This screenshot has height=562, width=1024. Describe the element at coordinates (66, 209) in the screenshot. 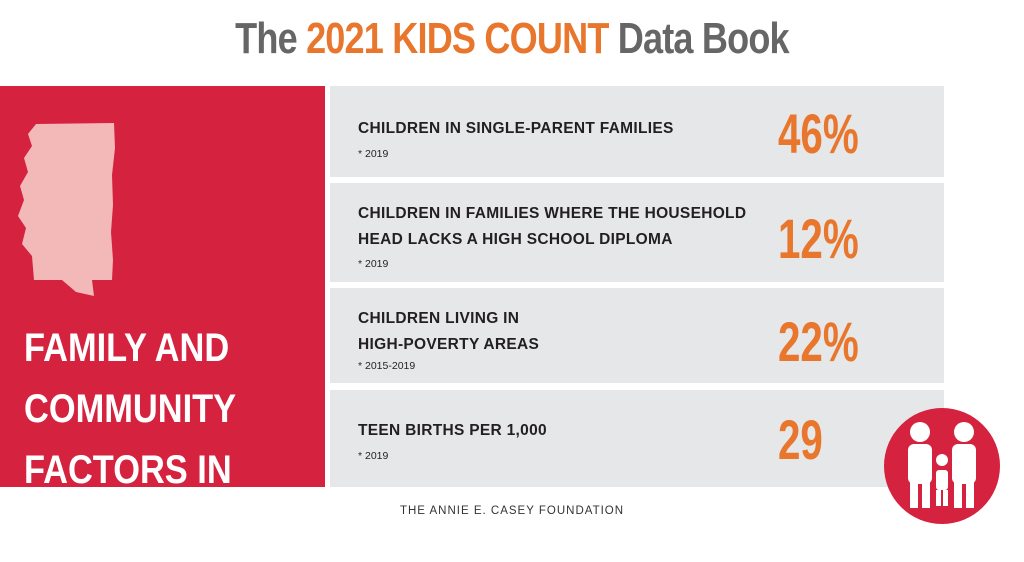

I see `mississippi-state-map-icon` at that location.